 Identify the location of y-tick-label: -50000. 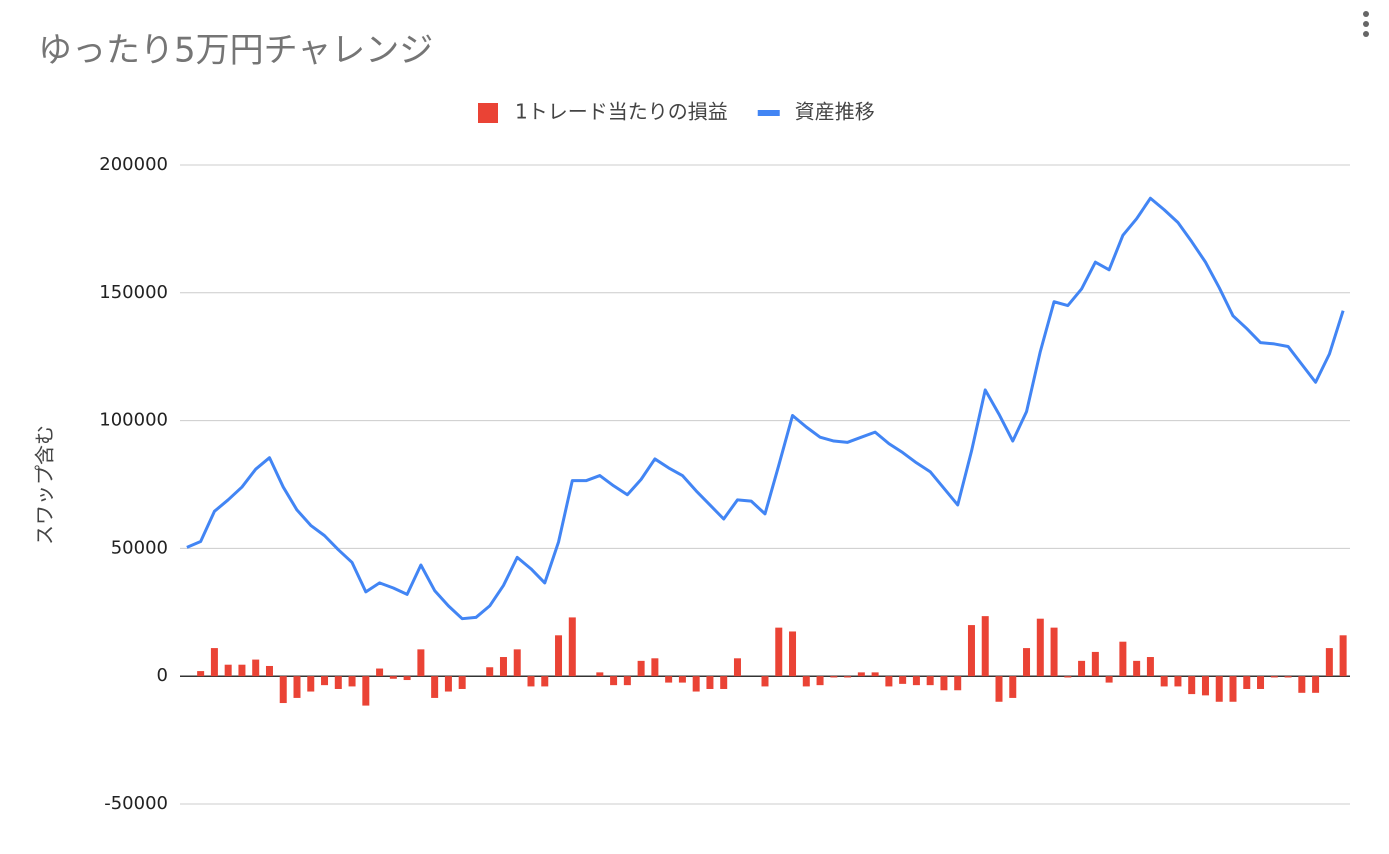
(136, 803).